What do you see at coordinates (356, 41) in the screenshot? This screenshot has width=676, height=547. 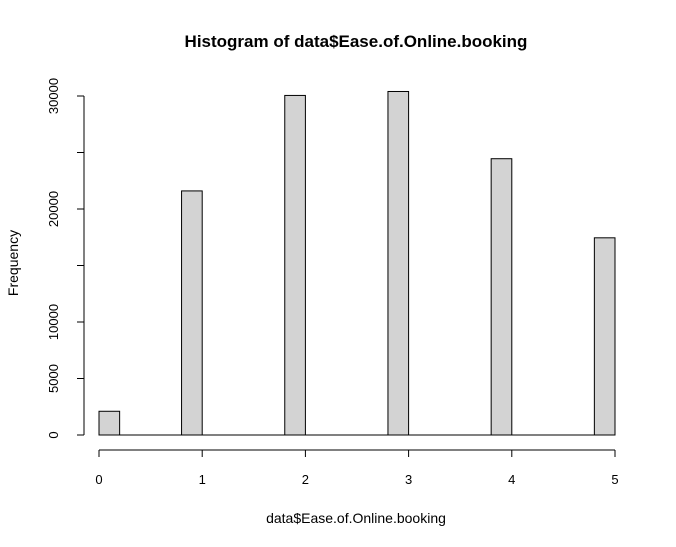 I see `chart-title: Histogram of data$Ease.of.Online.booking` at bounding box center [356, 41].